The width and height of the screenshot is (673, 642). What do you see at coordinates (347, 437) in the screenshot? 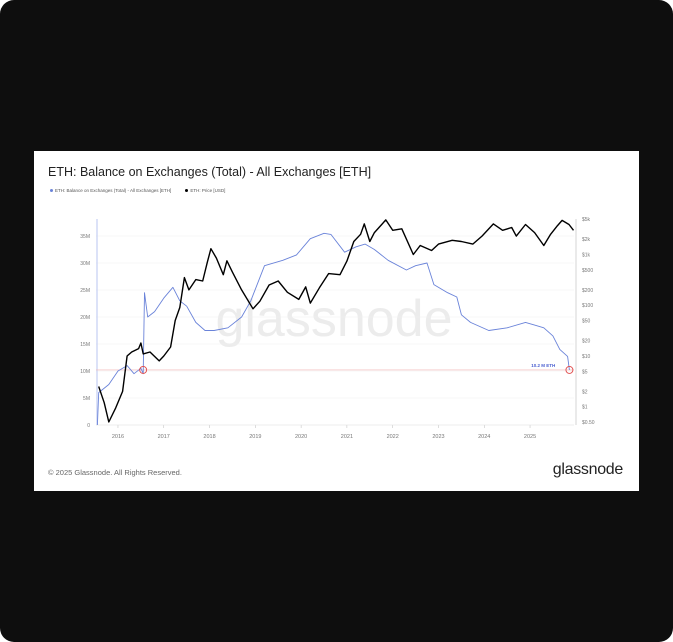
I see `x-tick-label: 2021` at bounding box center [347, 437].